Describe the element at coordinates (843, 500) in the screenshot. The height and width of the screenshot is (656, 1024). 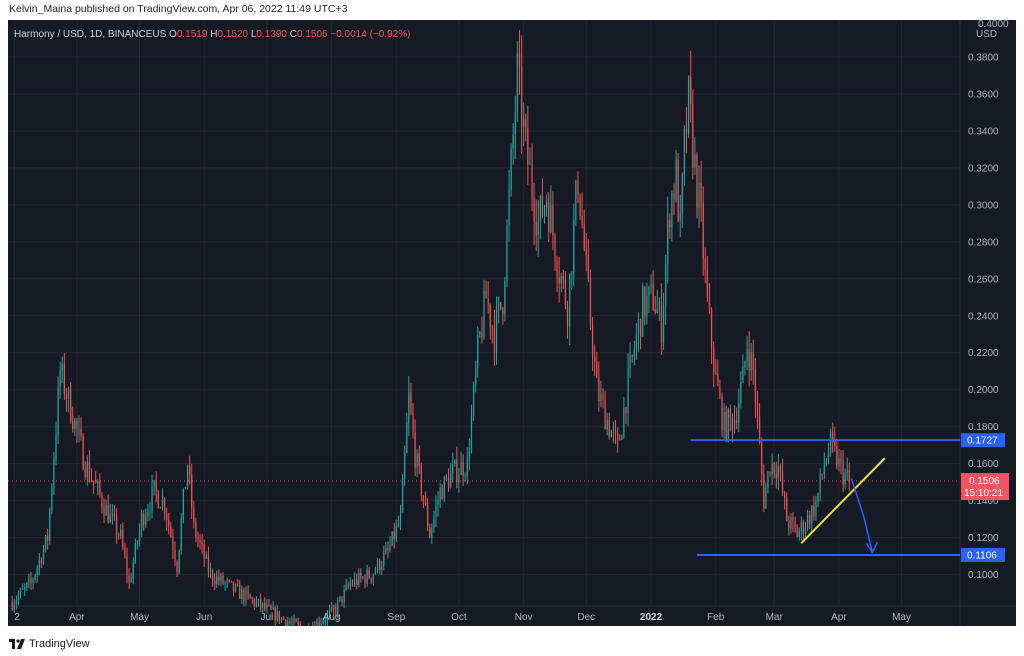
I see `ascending-trendline` at that location.